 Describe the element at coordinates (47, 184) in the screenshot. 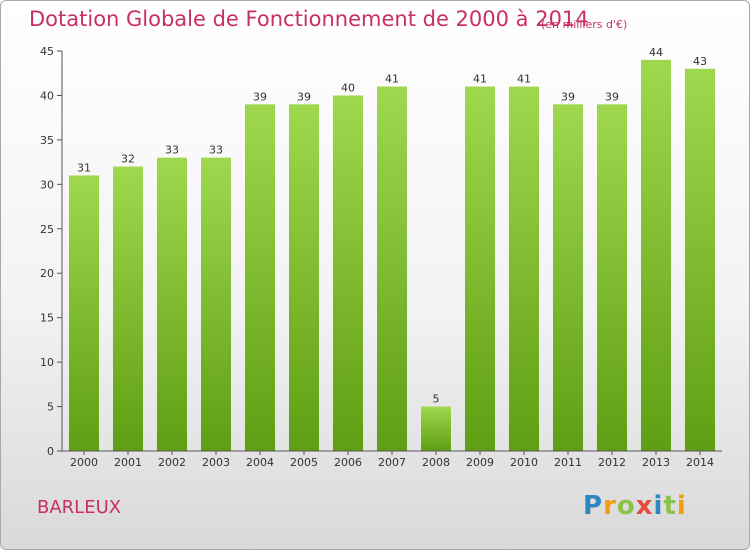

I see `y-tick-label: 30` at that location.